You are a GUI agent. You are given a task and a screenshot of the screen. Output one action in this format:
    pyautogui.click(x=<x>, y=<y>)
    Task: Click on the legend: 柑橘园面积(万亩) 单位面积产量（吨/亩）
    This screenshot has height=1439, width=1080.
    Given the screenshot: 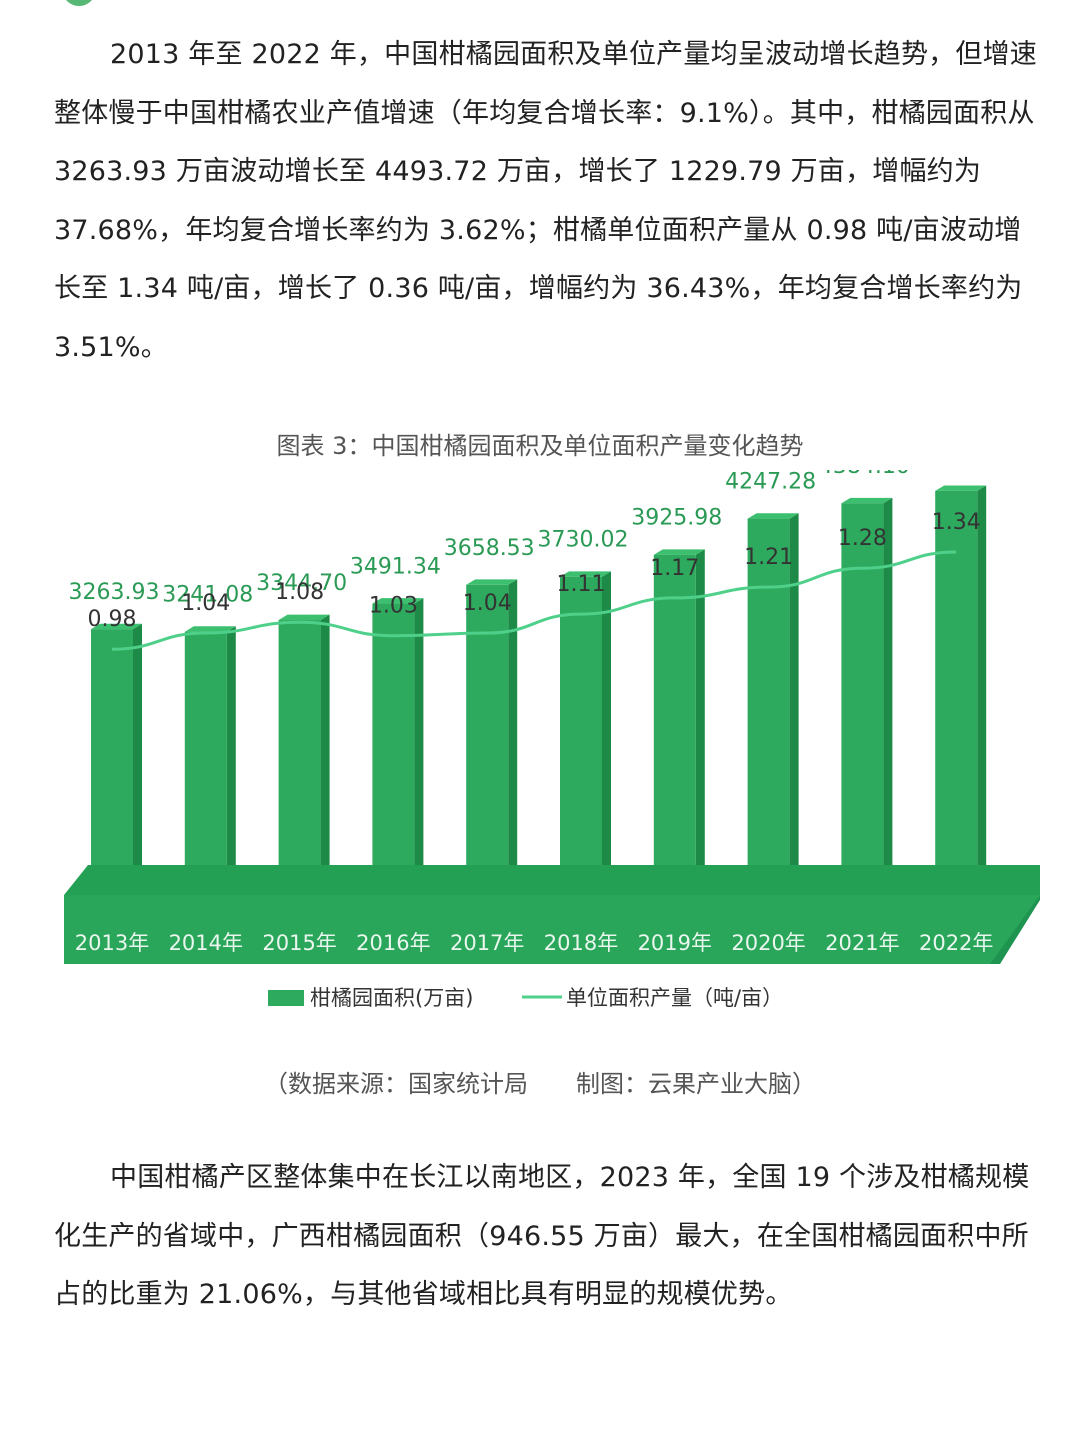 What is the action you would take?
    pyautogui.click(x=525, y=998)
    